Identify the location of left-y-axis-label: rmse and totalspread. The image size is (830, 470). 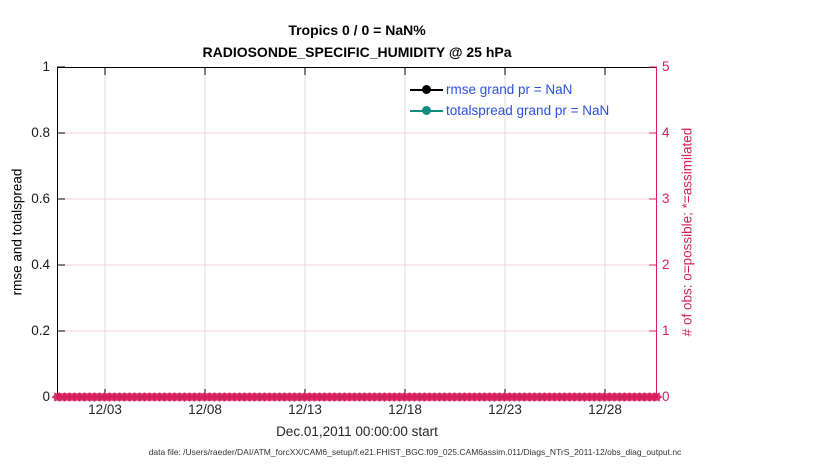
(17, 232).